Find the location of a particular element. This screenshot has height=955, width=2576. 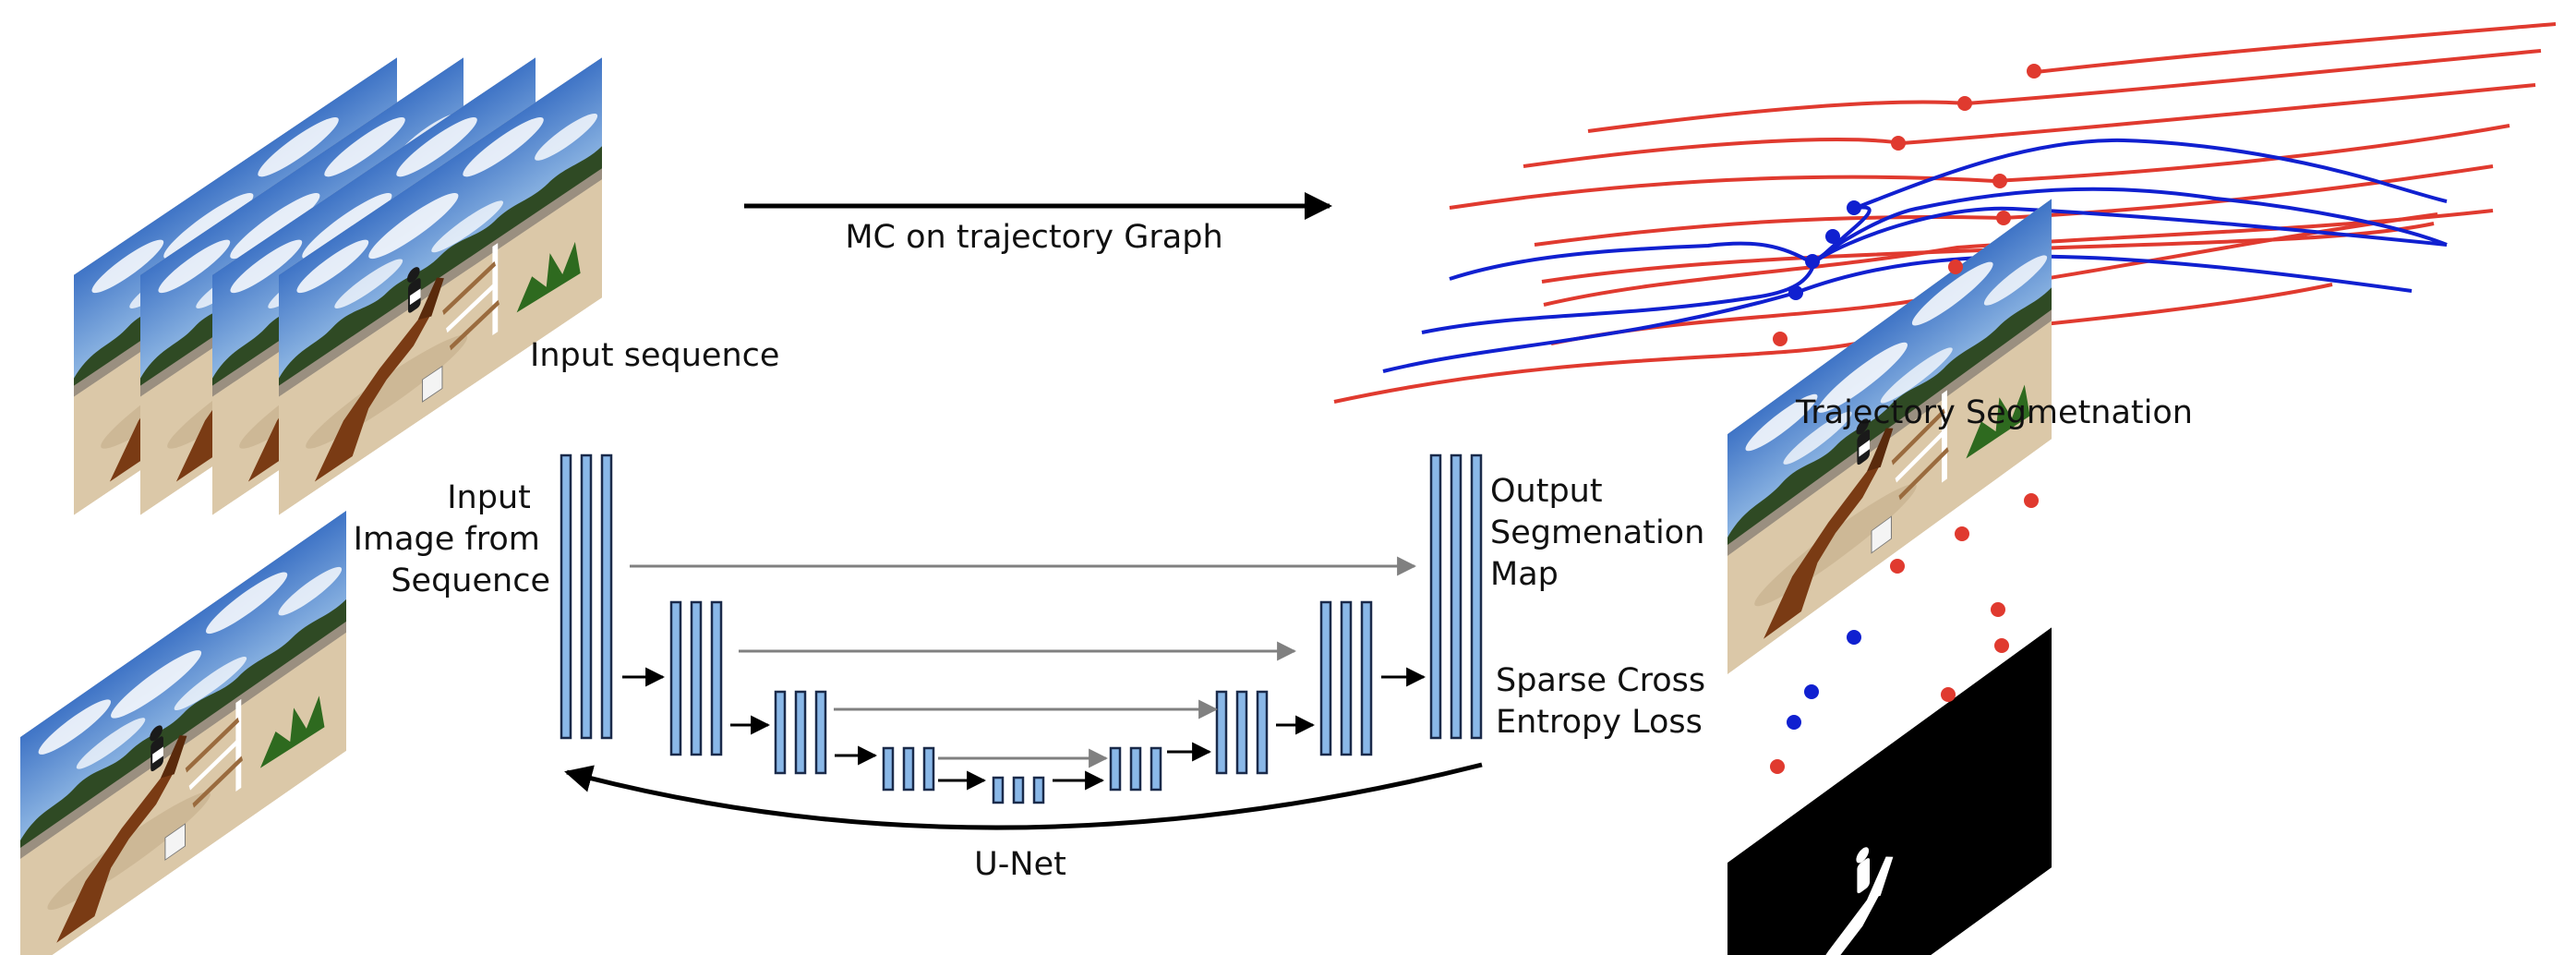

unet-feedback-arrow is located at coordinates (1023, 796).